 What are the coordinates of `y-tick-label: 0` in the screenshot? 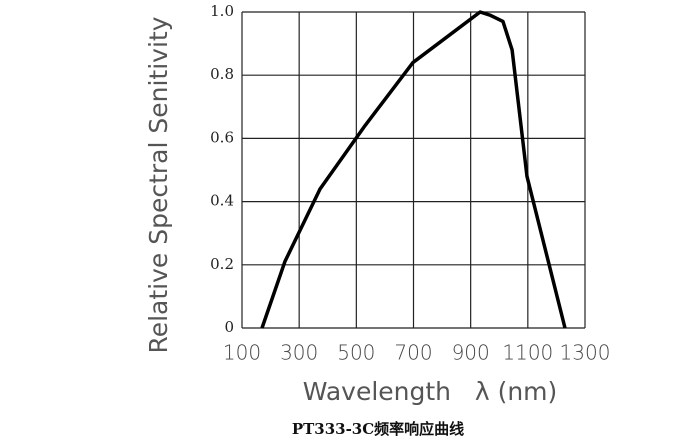 It's located at (229, 327).